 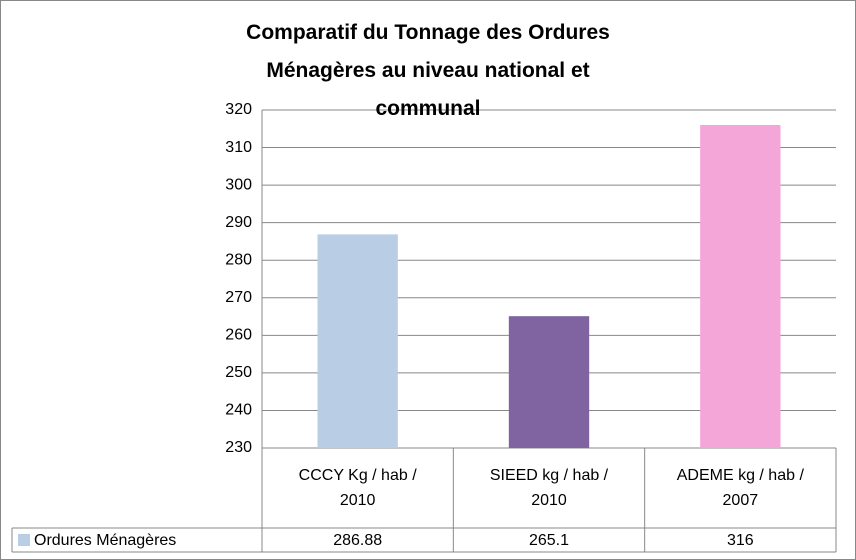 What do you see at coordinates (357, 488) in the screenshot?
I see `x-tick-label: CCCY Kg / hab / 2010` at bounding box center [357, 488].